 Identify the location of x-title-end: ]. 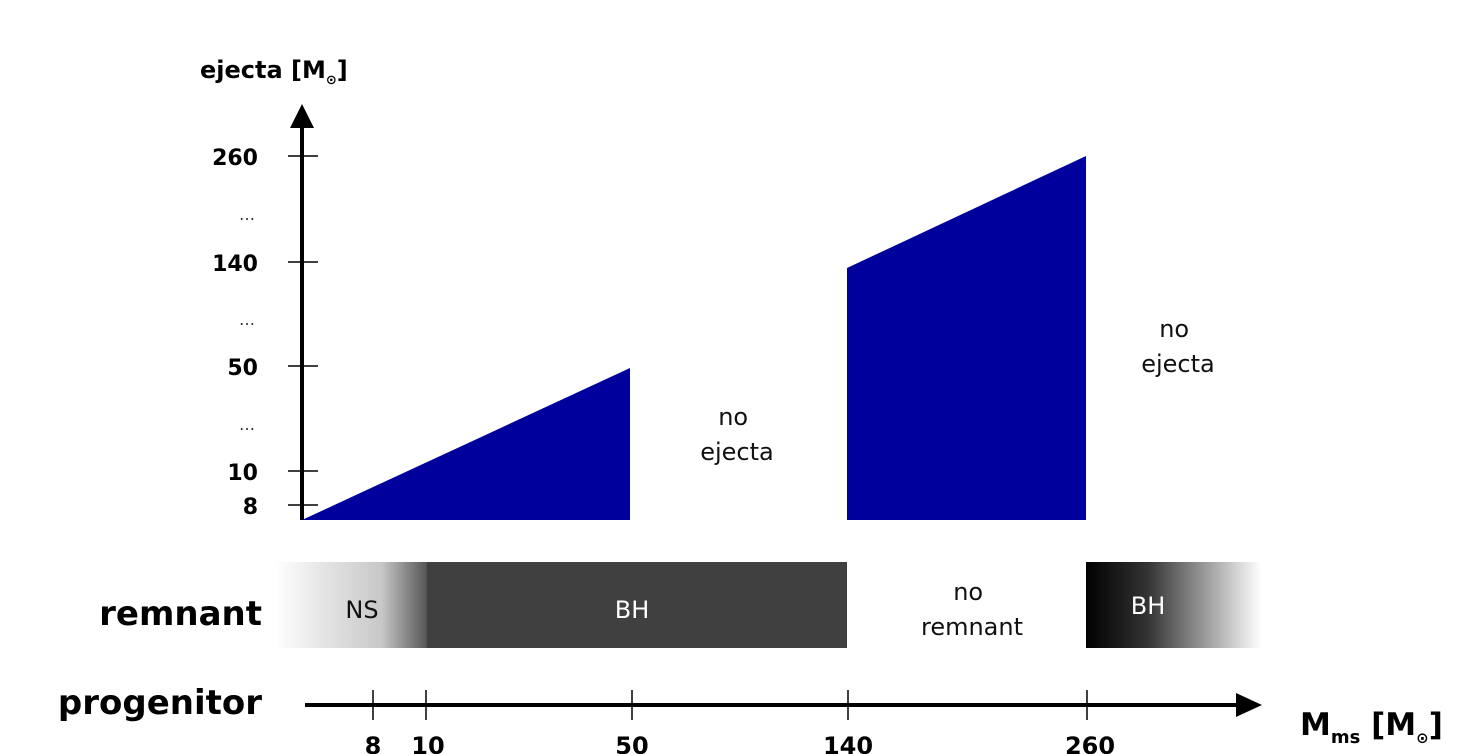
(1436, 725).